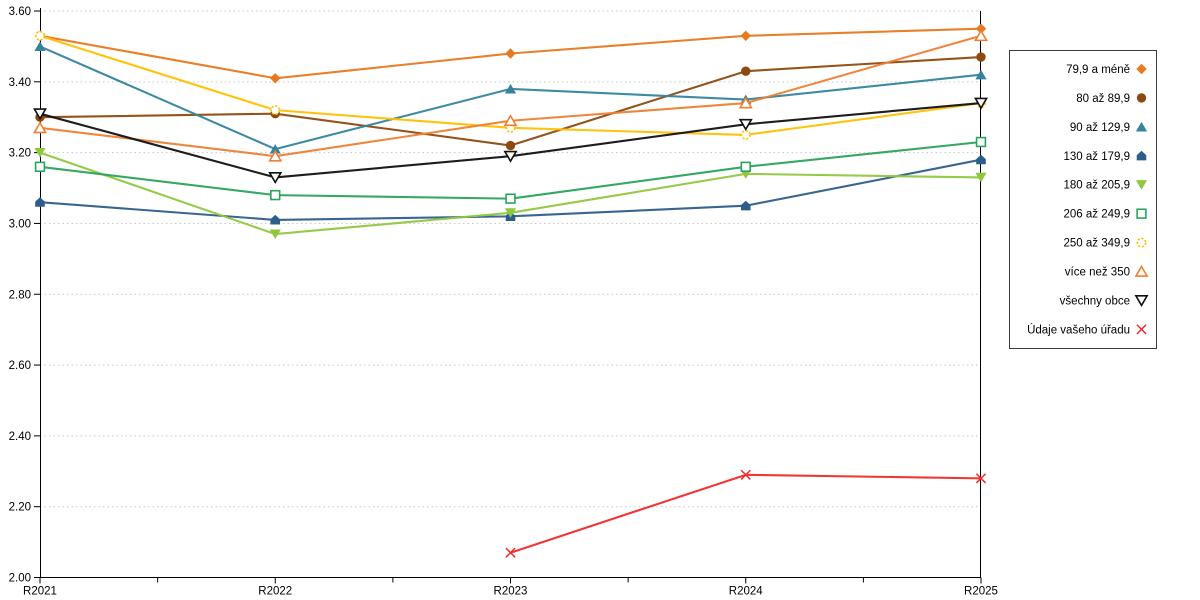 The image size is (1200, 600). Describe the element at coordinates (981, 592) in the screenshot. I see `x-tick-label: R2025` at that location.